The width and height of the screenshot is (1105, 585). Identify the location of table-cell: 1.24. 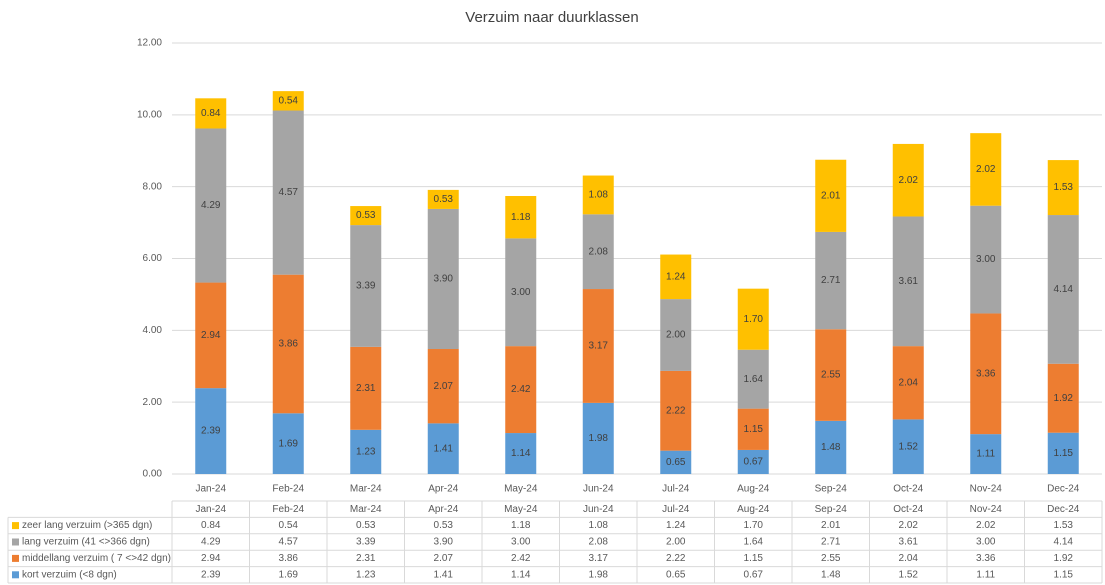
(676, 525).